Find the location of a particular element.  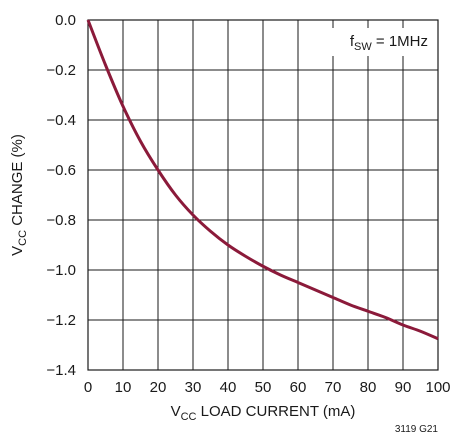

x-axis-label: VCC LOAD CURRENT (mA) is located at coordinates (263, 413).